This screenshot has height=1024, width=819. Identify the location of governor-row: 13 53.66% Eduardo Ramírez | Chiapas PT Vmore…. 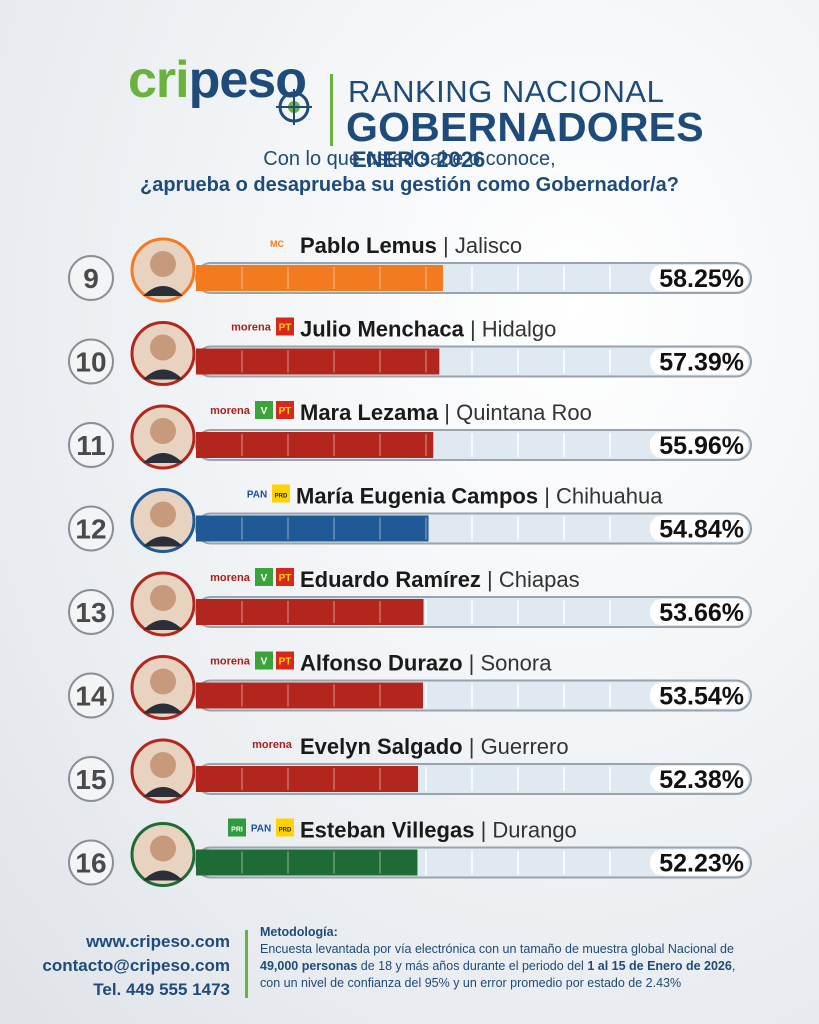
(410, 602).